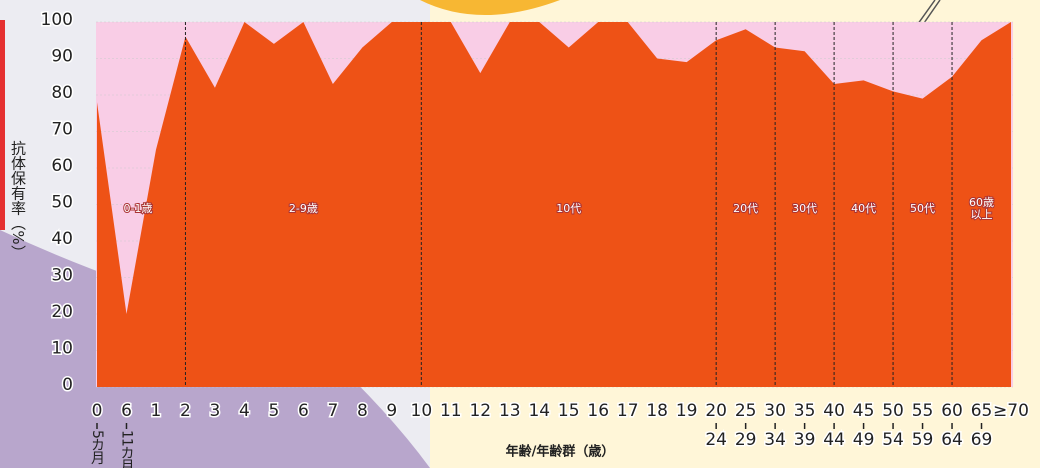 The image size is (1040, 468). What do you see at coordinates (62, 349) in the screenshot?
I see `y-tick-label: 10` at bounding box center [62, 349].